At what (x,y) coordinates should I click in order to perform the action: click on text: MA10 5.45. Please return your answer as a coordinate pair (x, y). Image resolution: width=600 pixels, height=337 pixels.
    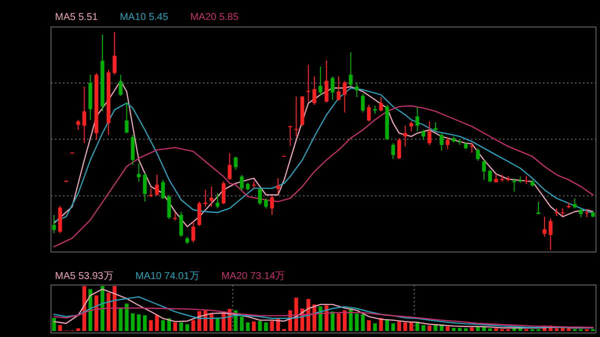
    Looking at the image, I should click on (144, 17).